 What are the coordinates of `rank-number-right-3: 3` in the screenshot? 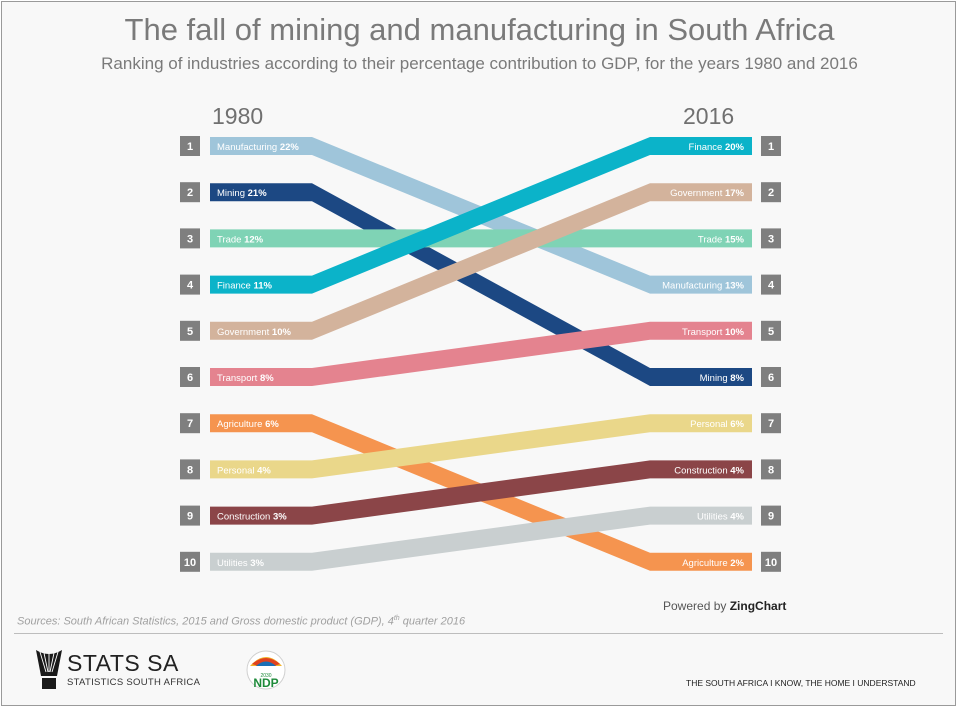 It's located at (771, 239).